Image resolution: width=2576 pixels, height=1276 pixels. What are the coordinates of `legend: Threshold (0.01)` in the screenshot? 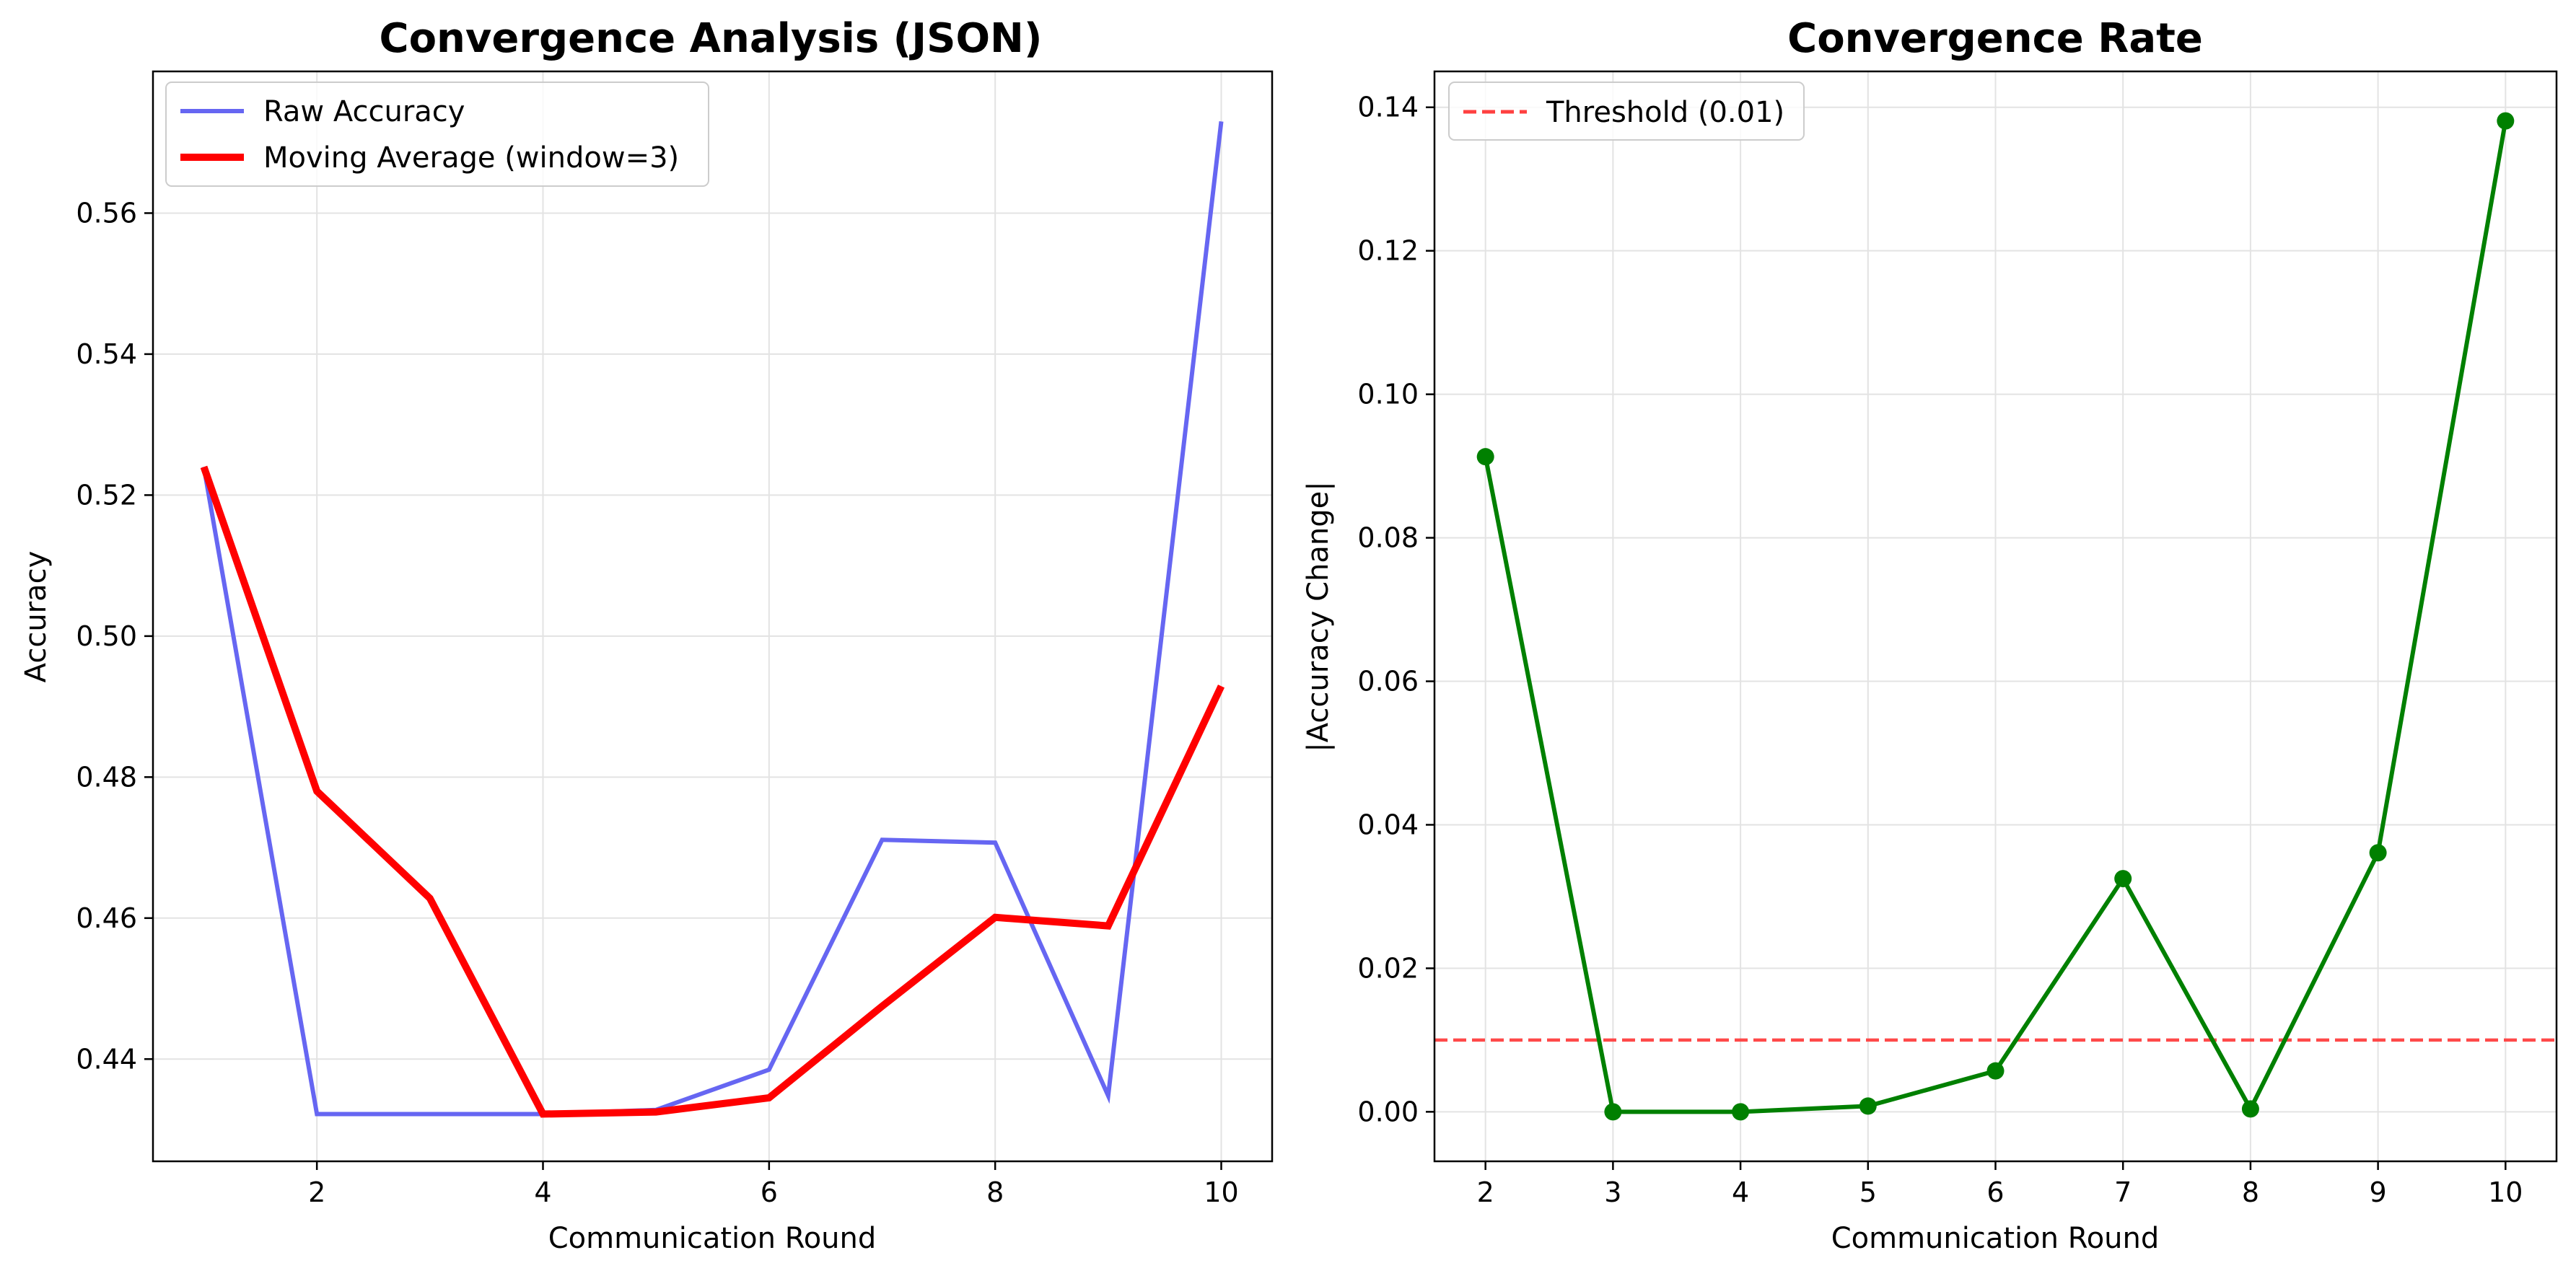 It's located at (1626, 112).